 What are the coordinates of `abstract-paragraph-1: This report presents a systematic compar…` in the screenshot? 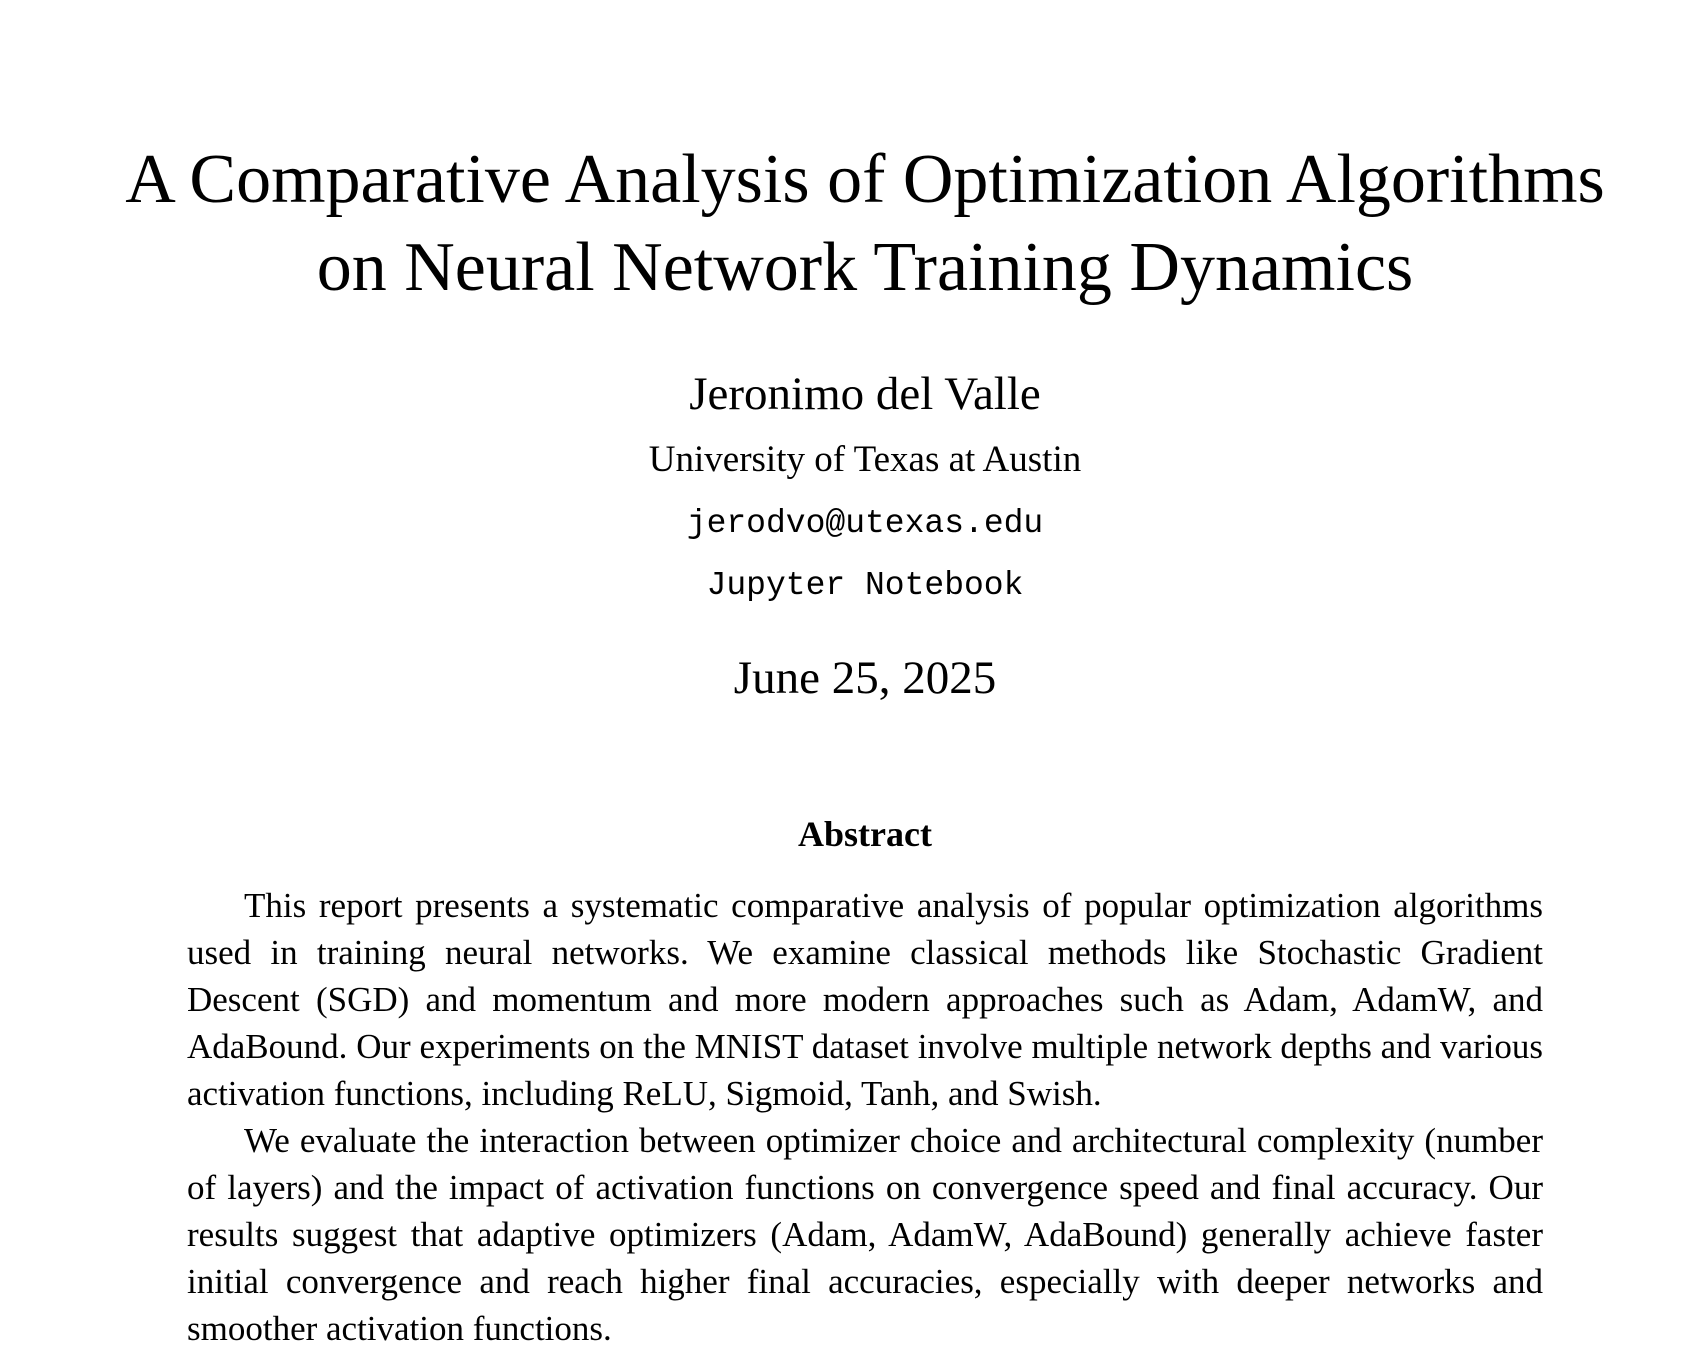 It's located at (865, 999).